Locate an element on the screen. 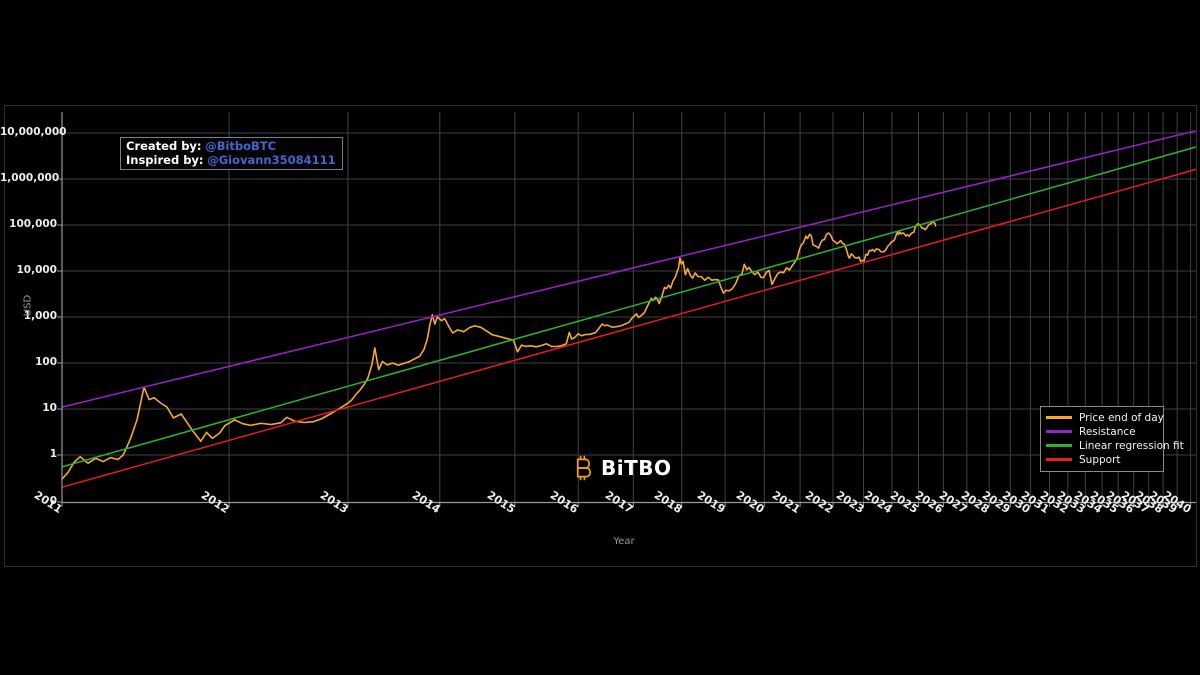 The image size is (1200, 675). logo-text: BiTBO is located at coordinates (636, 468).